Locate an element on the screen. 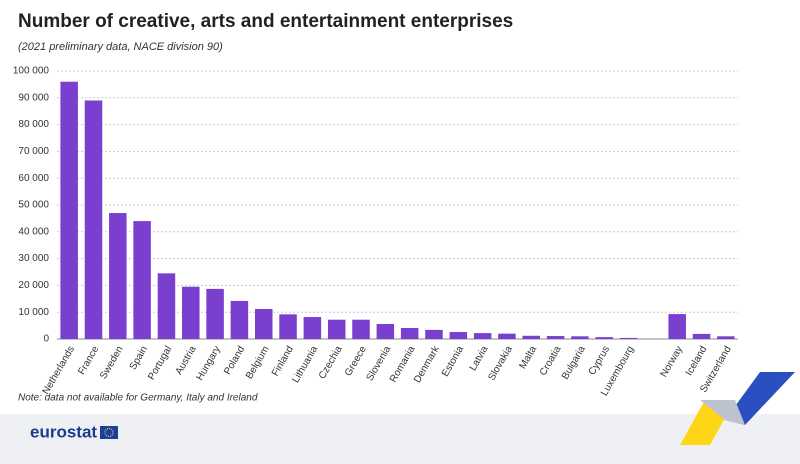  y-tick-label: 50 000 is located at coordinates (33, 205).